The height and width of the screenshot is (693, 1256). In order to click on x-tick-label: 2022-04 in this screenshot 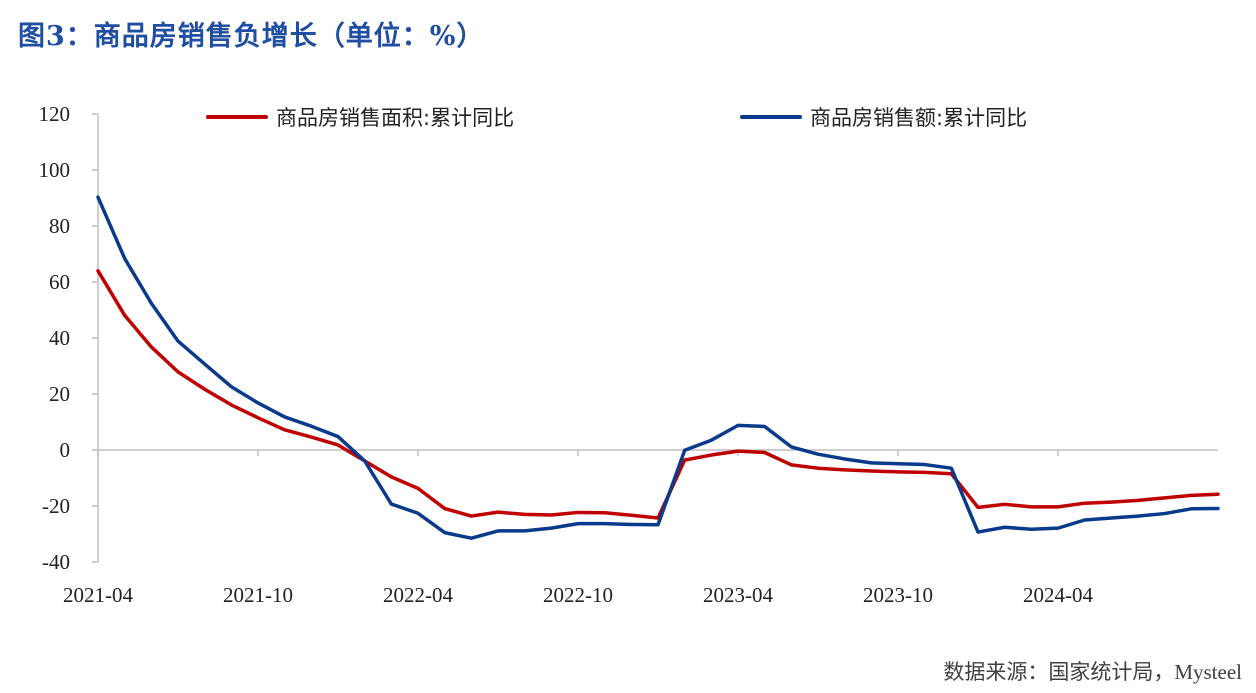, I will do `click(418, 595)`.